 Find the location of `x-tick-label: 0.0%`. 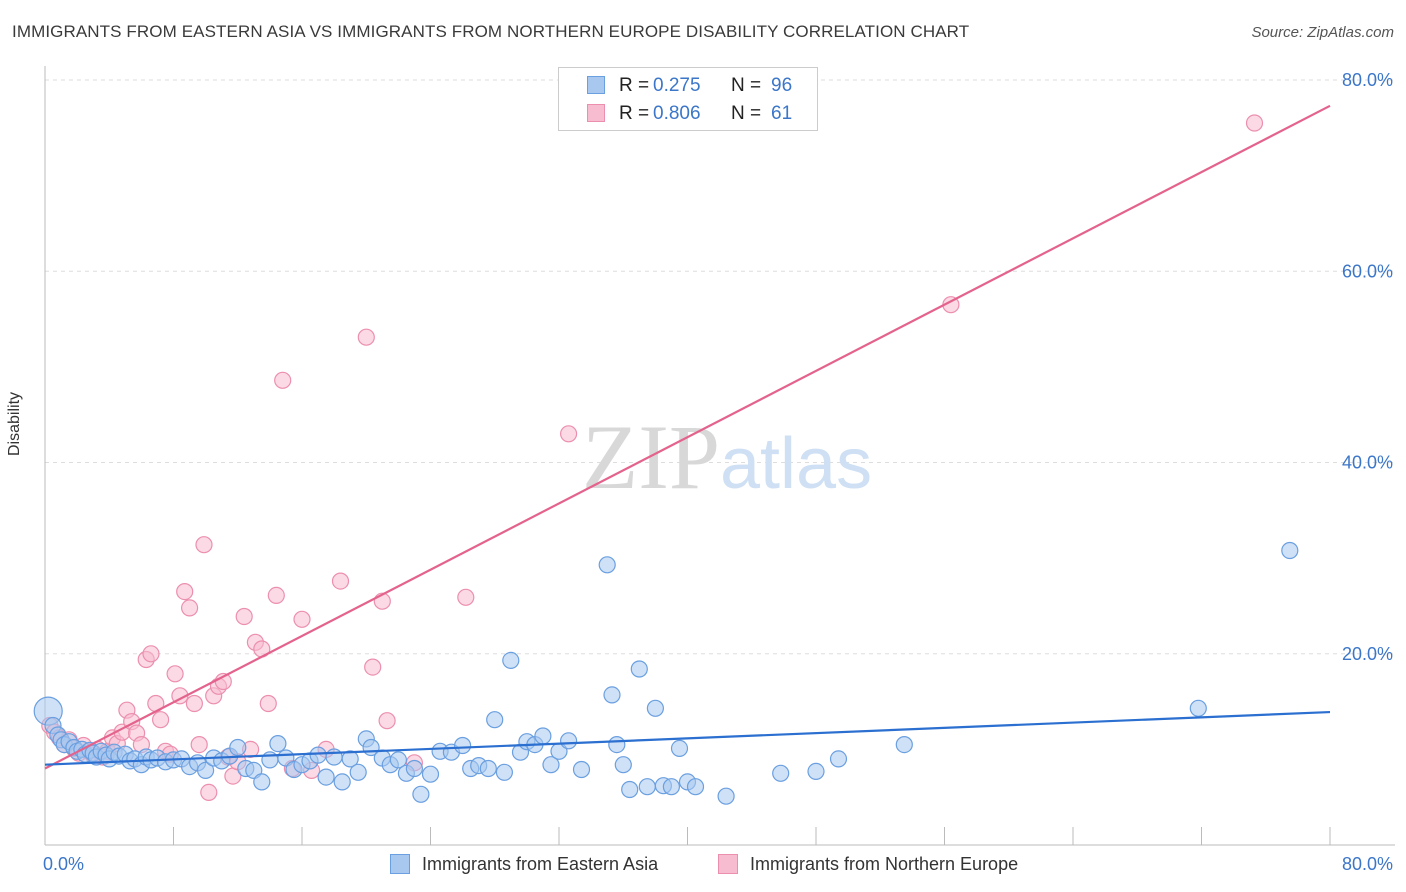

x-tick-label: 0.0% is located at coordinates (63, 864).